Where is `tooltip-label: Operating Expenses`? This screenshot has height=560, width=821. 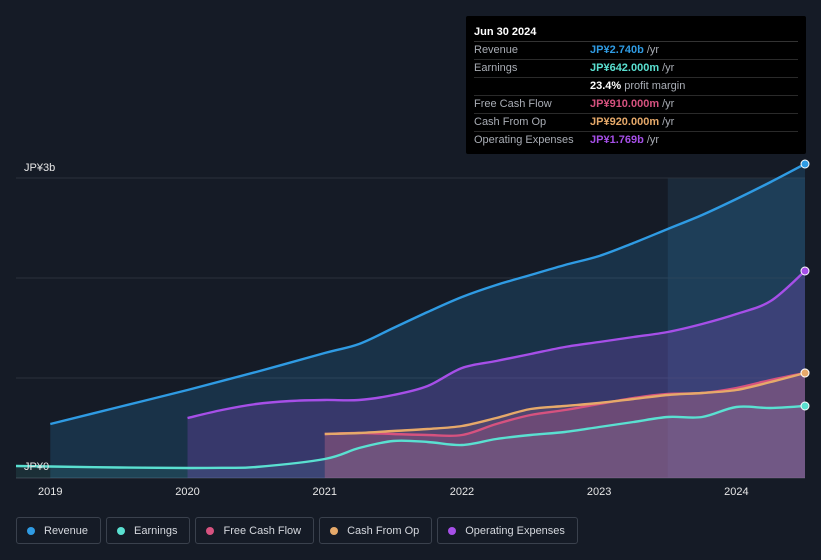
tooltip-label: Operating Expenses is located at coordinates (524, 140).